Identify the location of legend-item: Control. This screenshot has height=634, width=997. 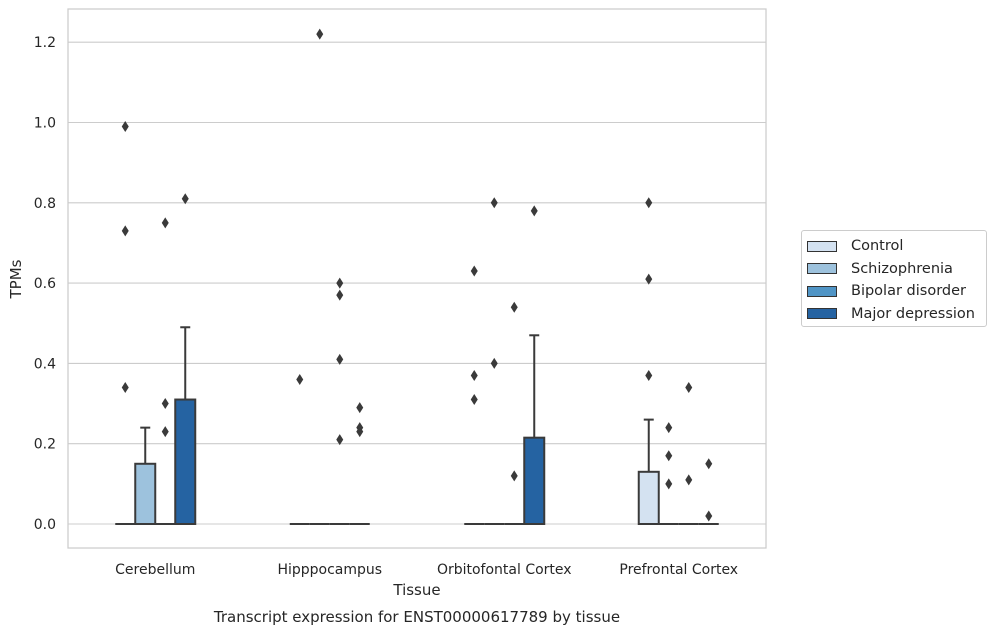
(896, 246).